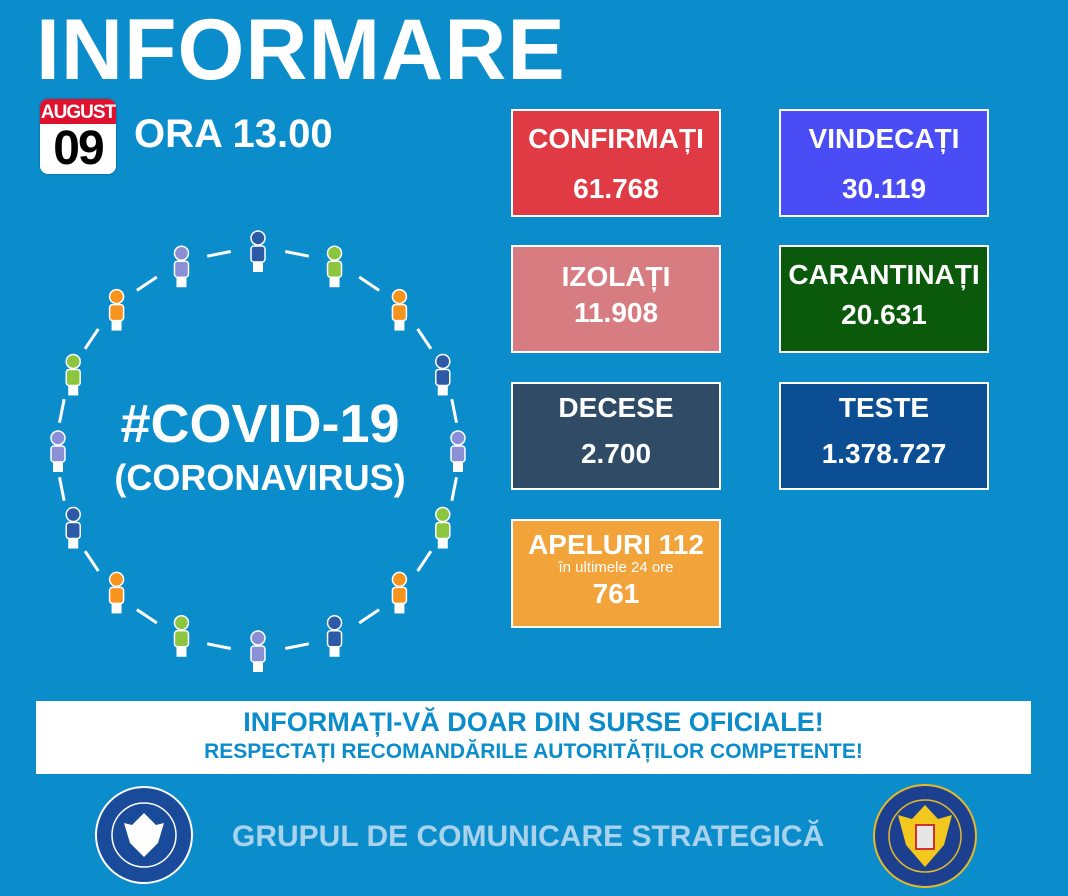 This screenshot has width=1068, height=896. I want to click on stat-value: 2.700, so click(616, 453).